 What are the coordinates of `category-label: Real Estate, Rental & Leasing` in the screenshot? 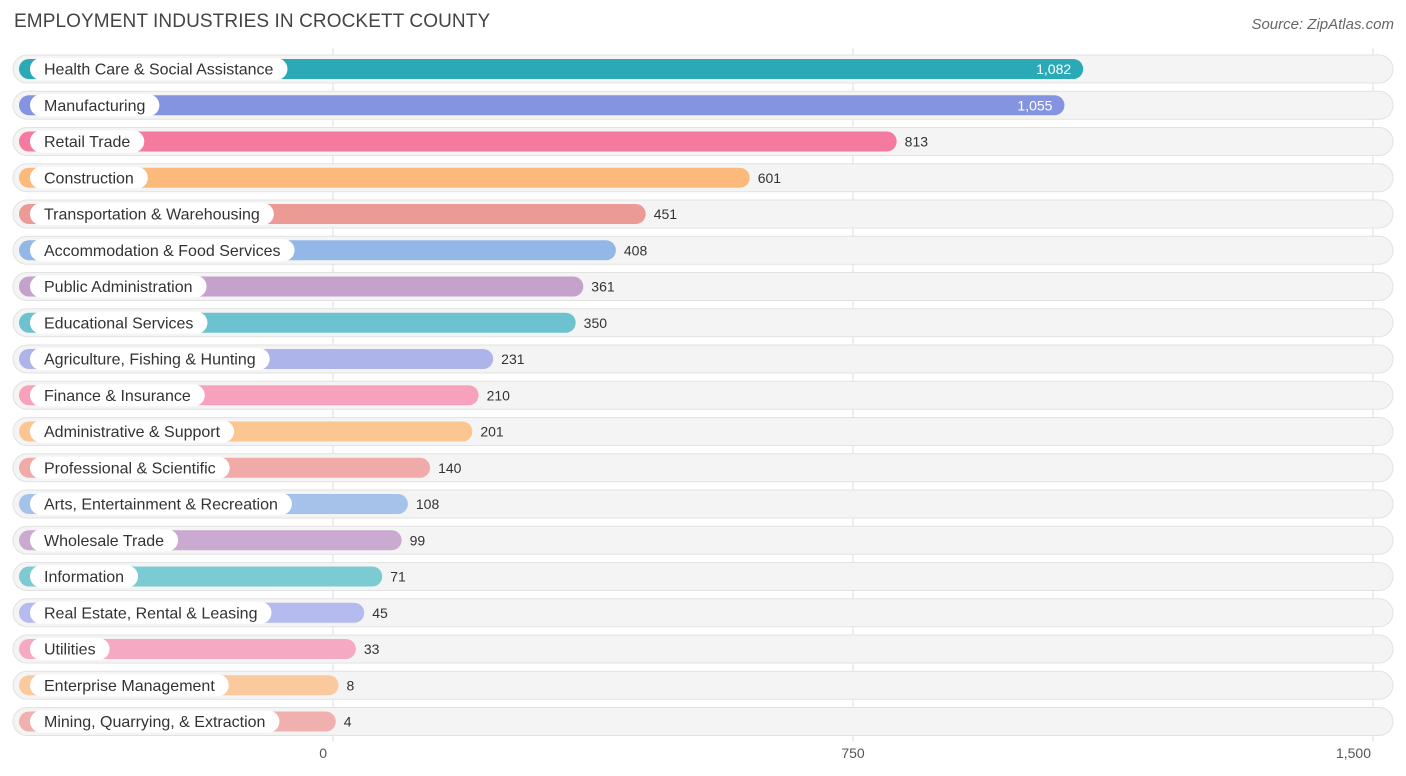 It's located at (150, 613).